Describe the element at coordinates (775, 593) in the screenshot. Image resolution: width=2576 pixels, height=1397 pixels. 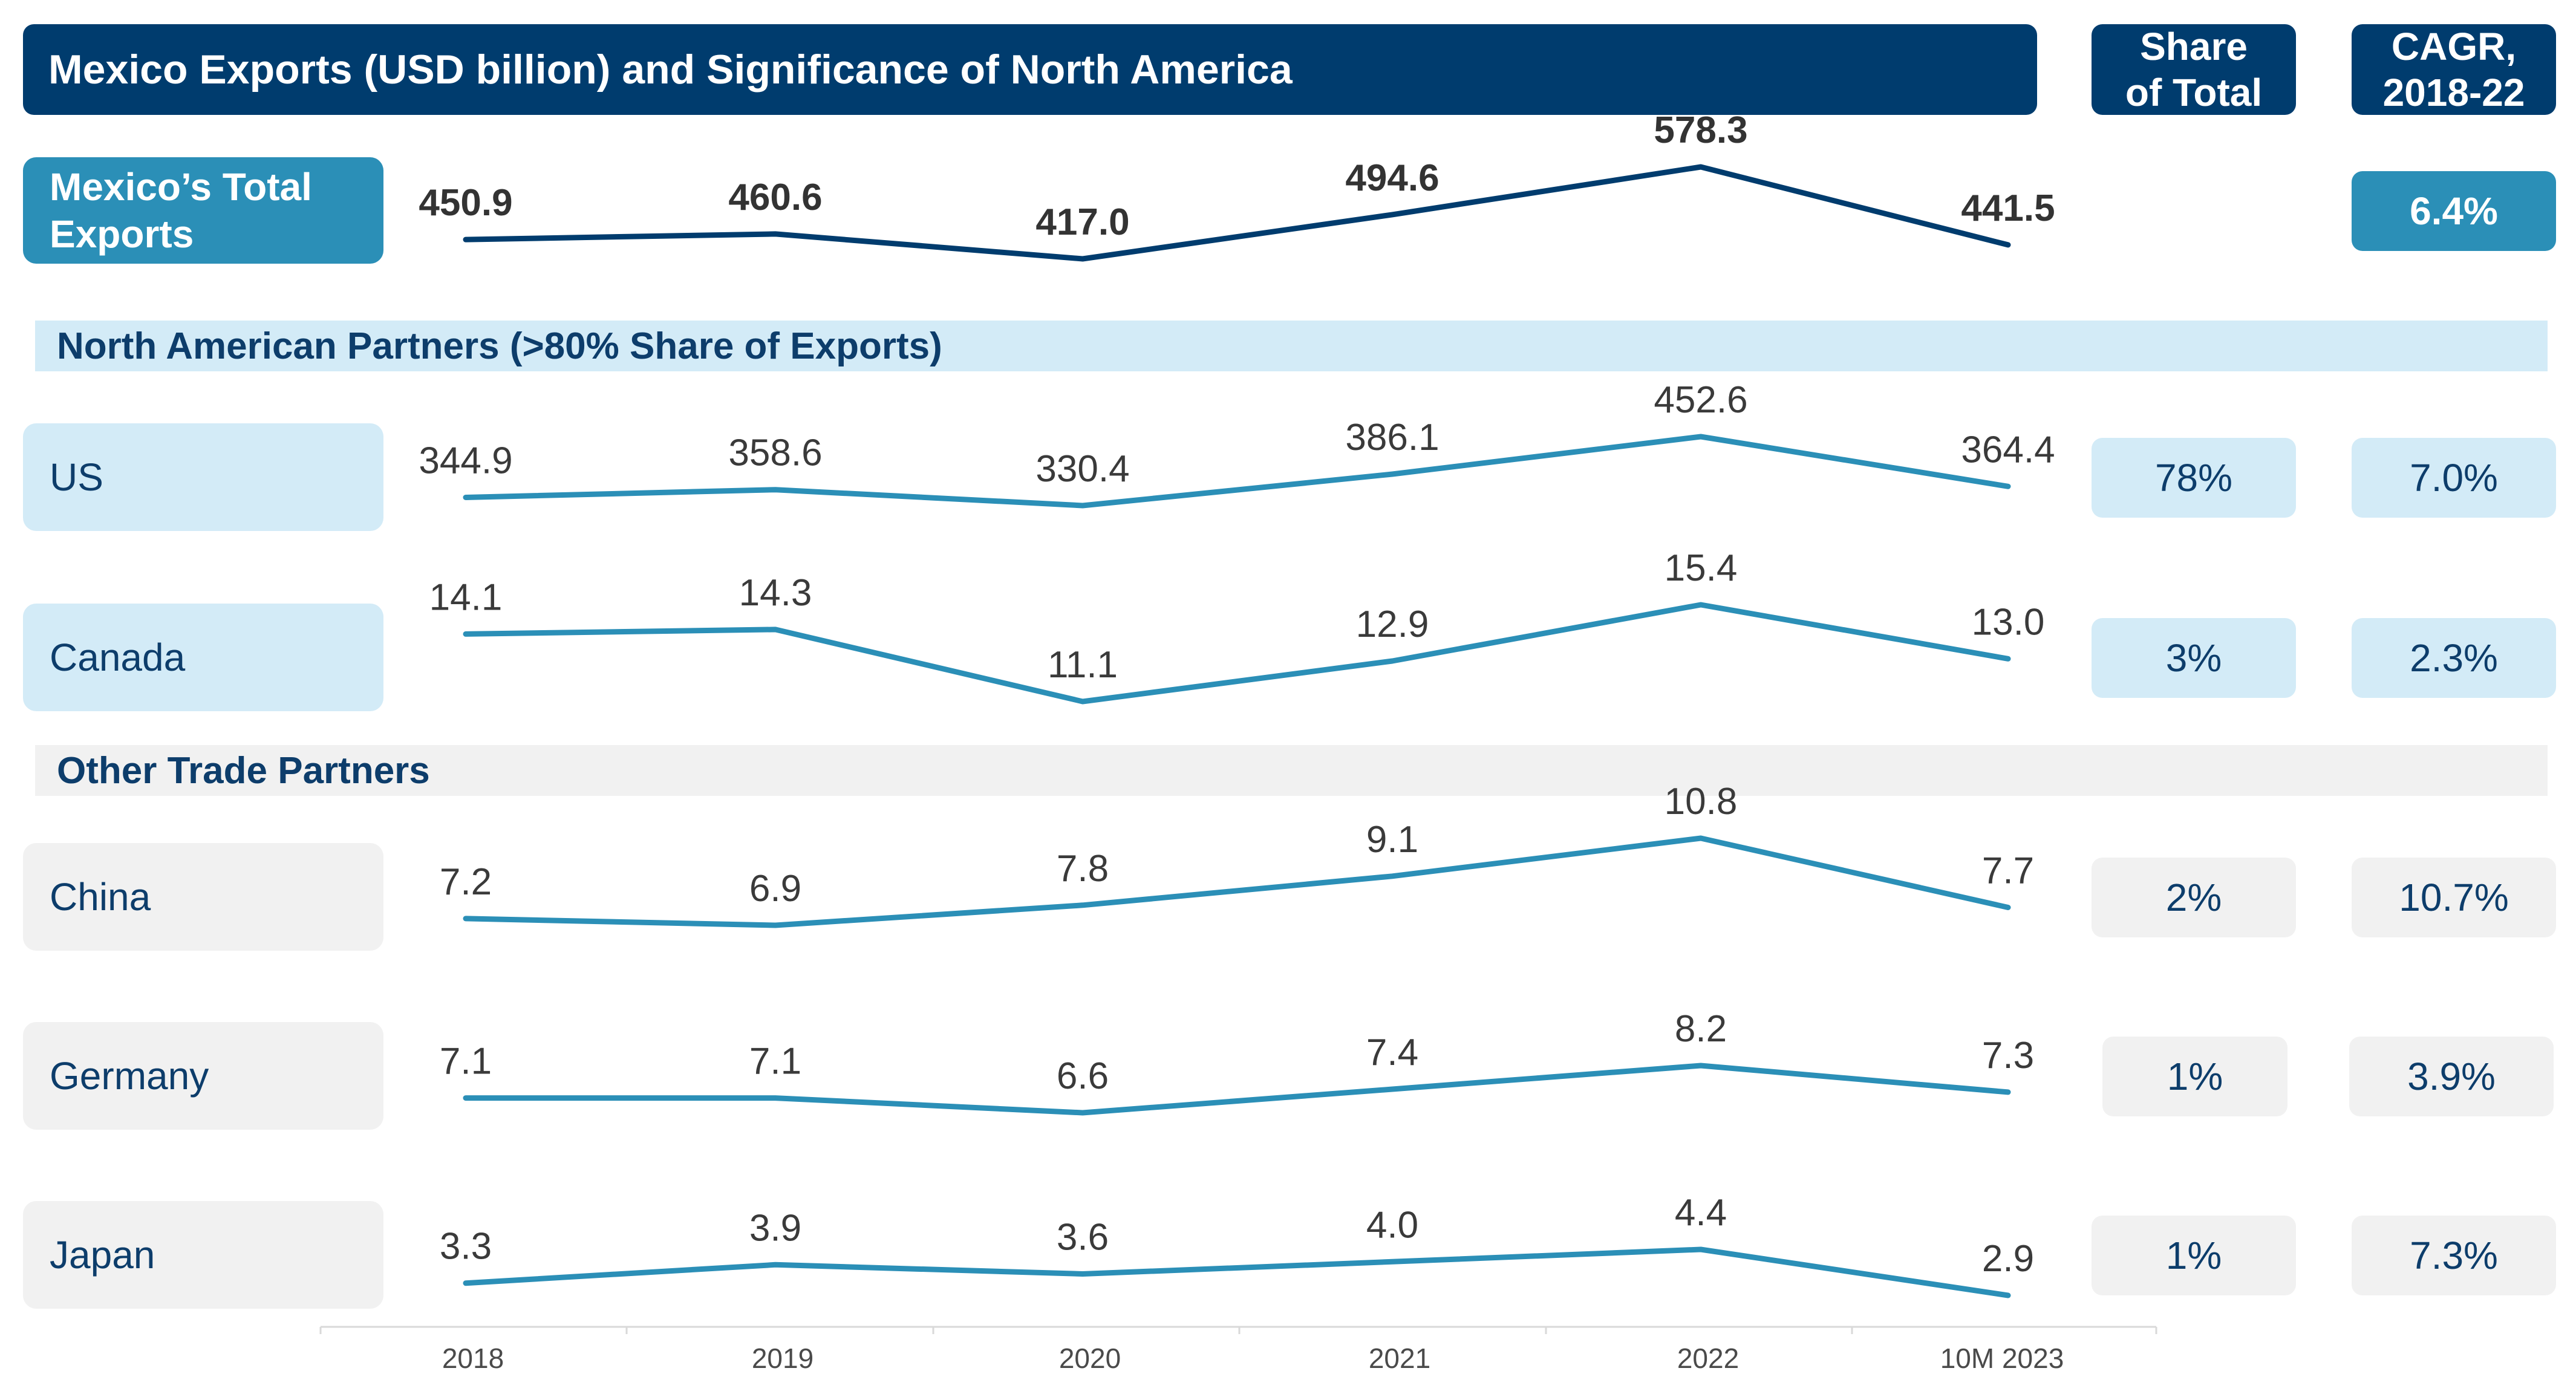
I see `data-label-canada-1: 14.3` at that location.